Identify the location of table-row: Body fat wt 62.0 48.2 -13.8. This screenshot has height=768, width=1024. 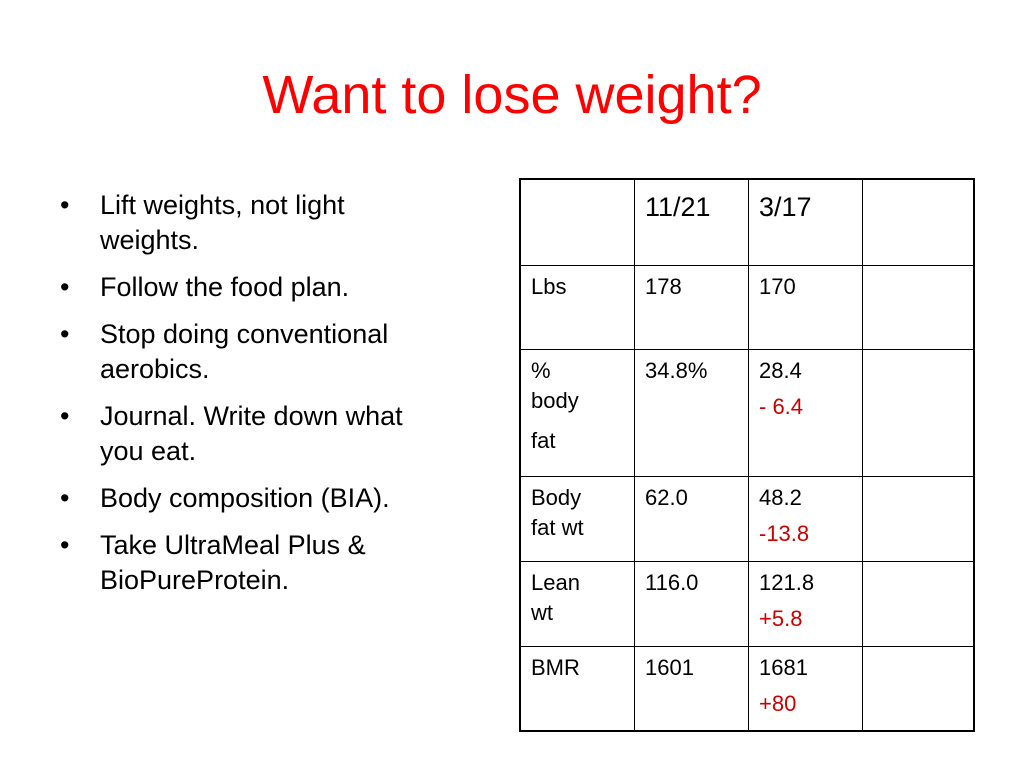
(747, 518).